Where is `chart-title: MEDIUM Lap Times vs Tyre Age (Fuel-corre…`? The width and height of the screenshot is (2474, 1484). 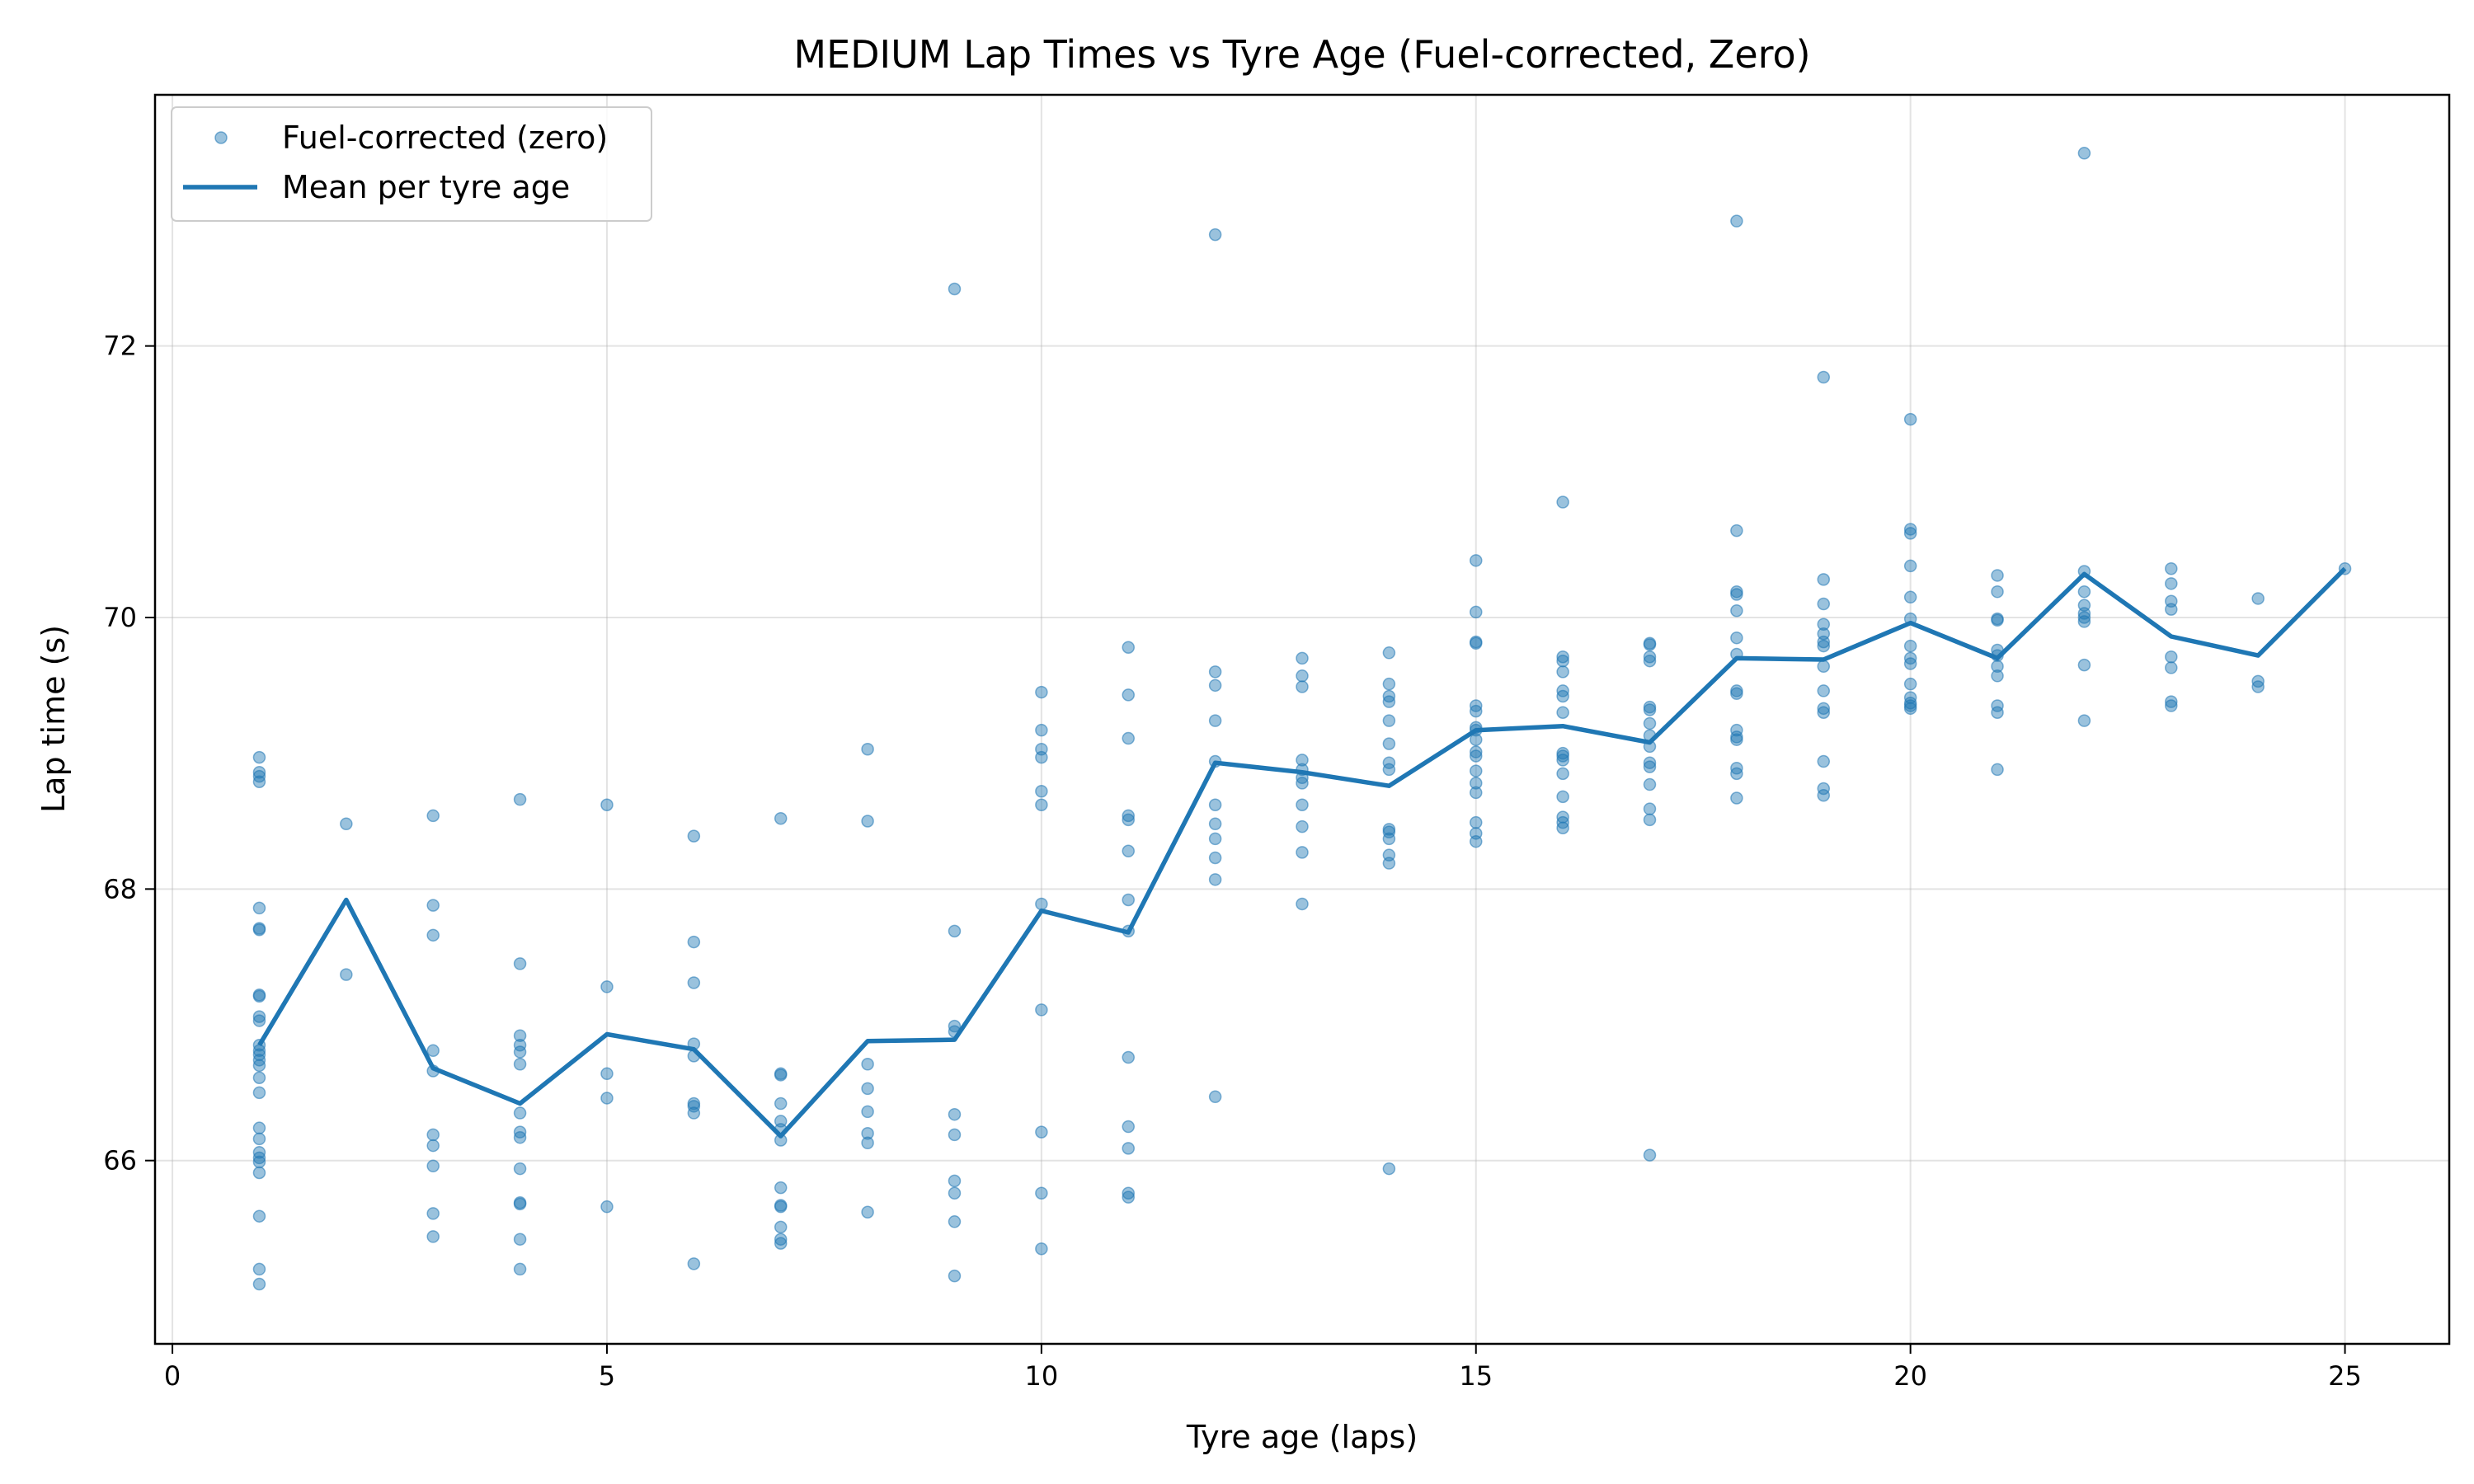 chart-title: MEDIUM Lap Times vs Tyre Age (Fuel-corre… is located at coordinates (1301, 54).